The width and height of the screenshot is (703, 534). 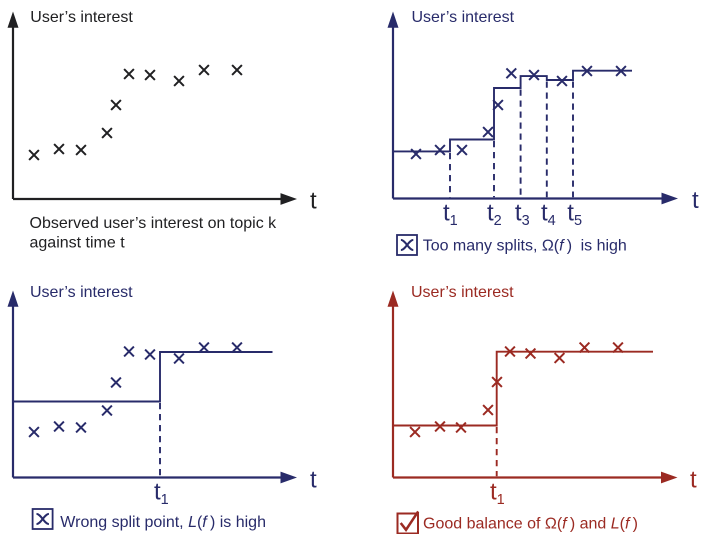 What do you see at coordinates (525, 246) in the screenshot?
I see `svg-text:Too many splits, Ω(f ) is hig: Too many splits, Ω(f ) is high` at bounding box center [525, 246].